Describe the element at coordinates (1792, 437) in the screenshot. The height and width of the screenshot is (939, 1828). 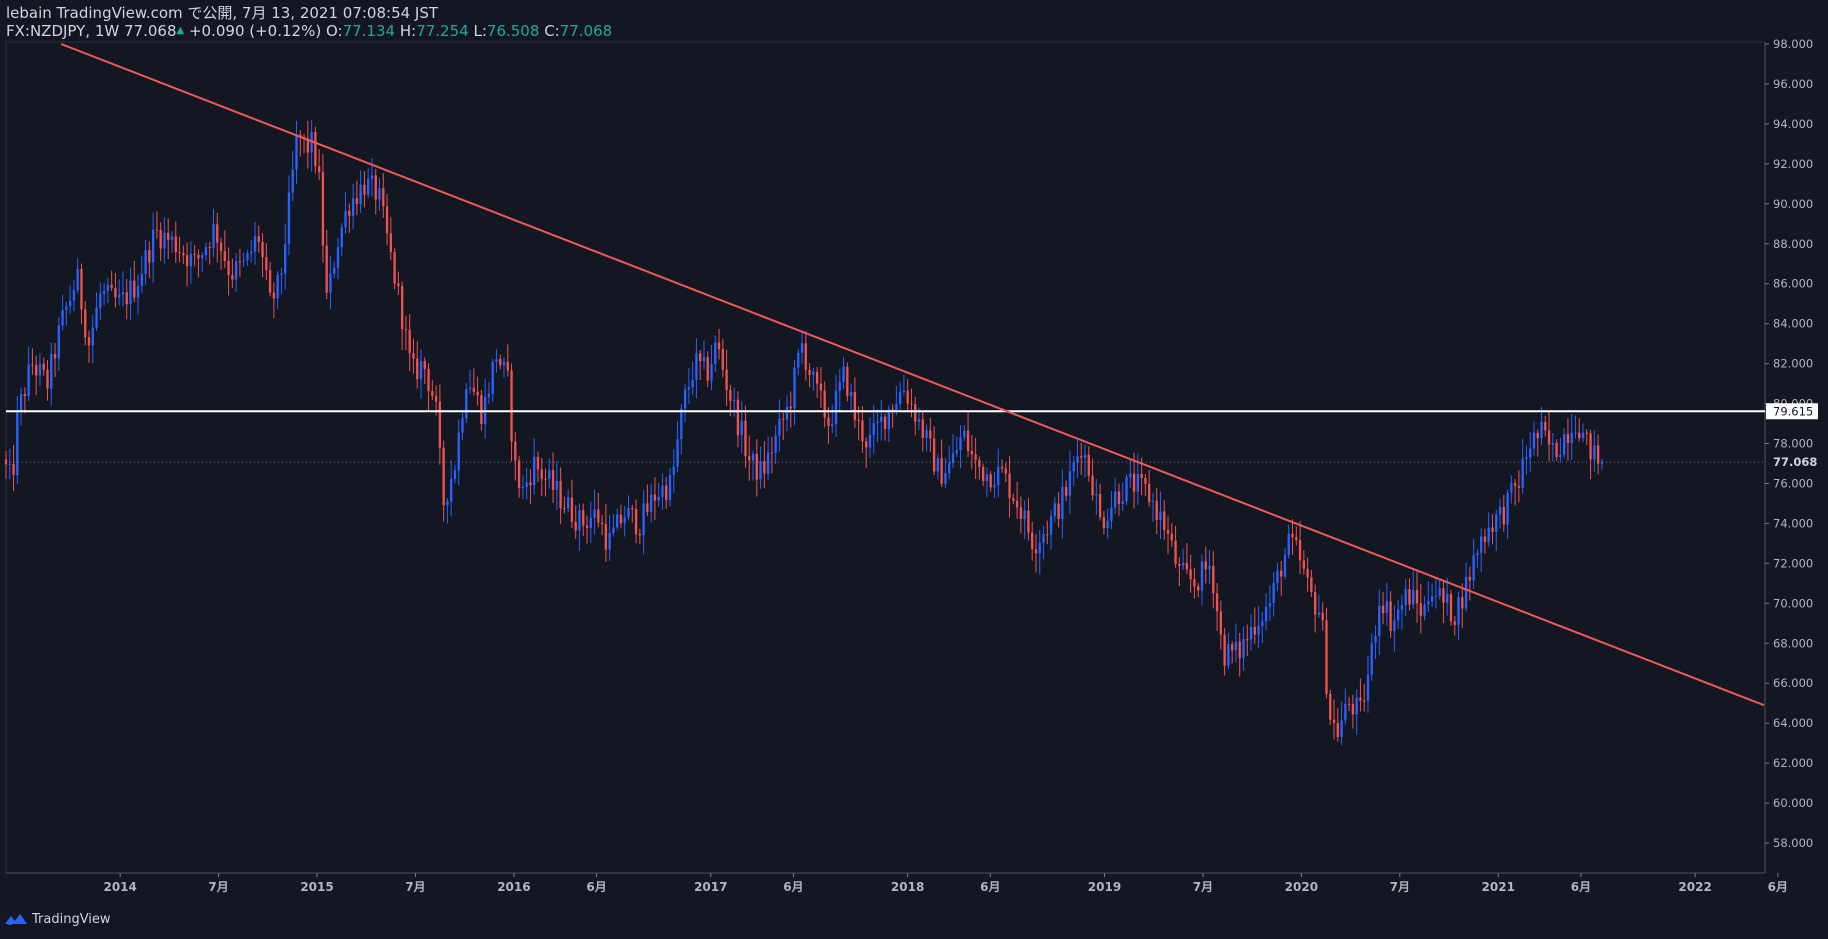
I see `price-tags: 79.615 77.068` at that location.